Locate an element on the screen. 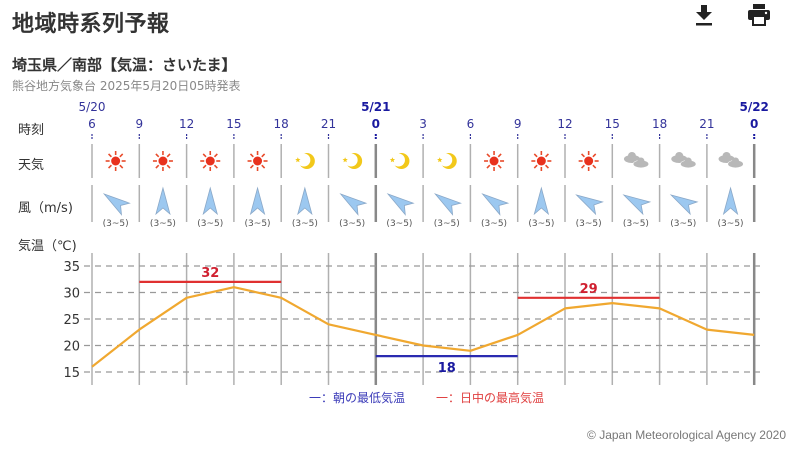  legend-min-label: 一：朝の最低気温 is located at coordinates (357, 398).